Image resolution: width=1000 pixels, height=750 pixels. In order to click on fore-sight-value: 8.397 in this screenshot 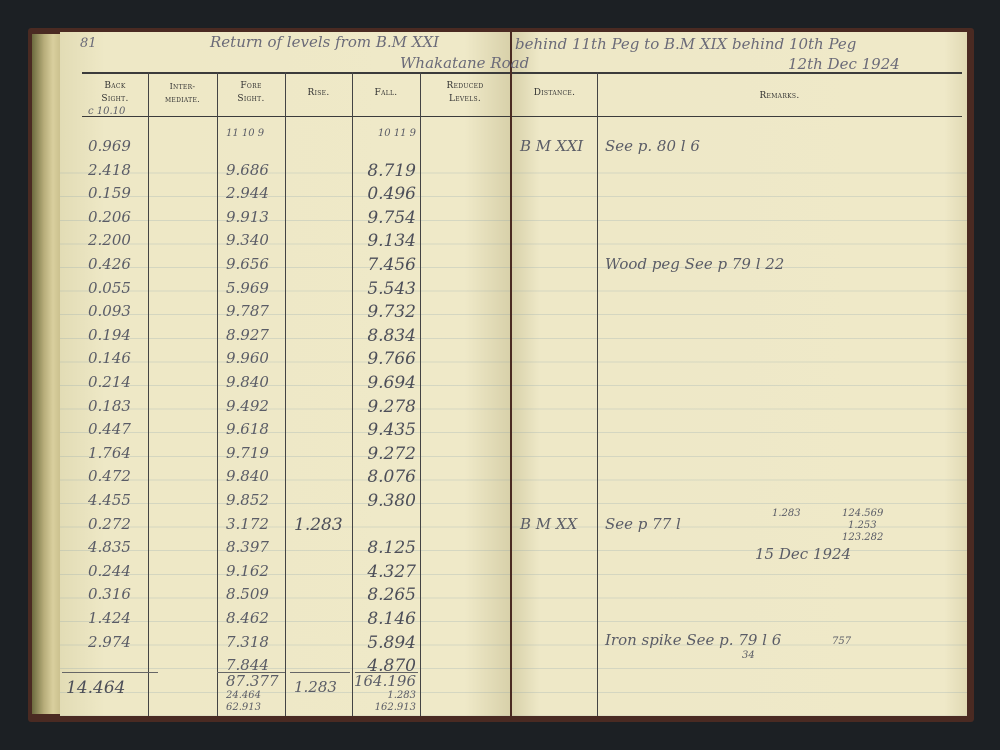, I will do `click(247, 547)`.